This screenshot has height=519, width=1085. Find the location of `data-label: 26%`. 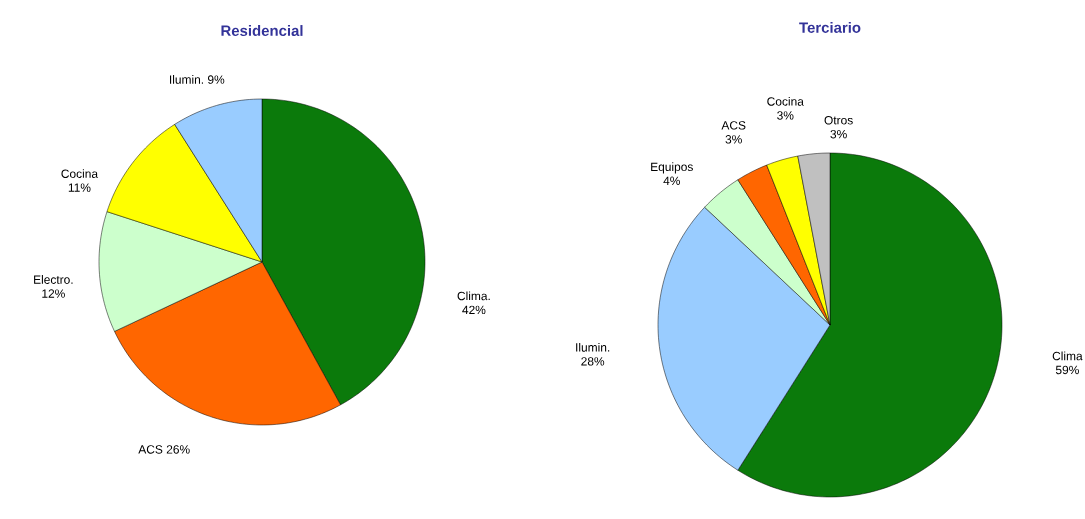

data-label: 26% is located at coordinates (178, 449).